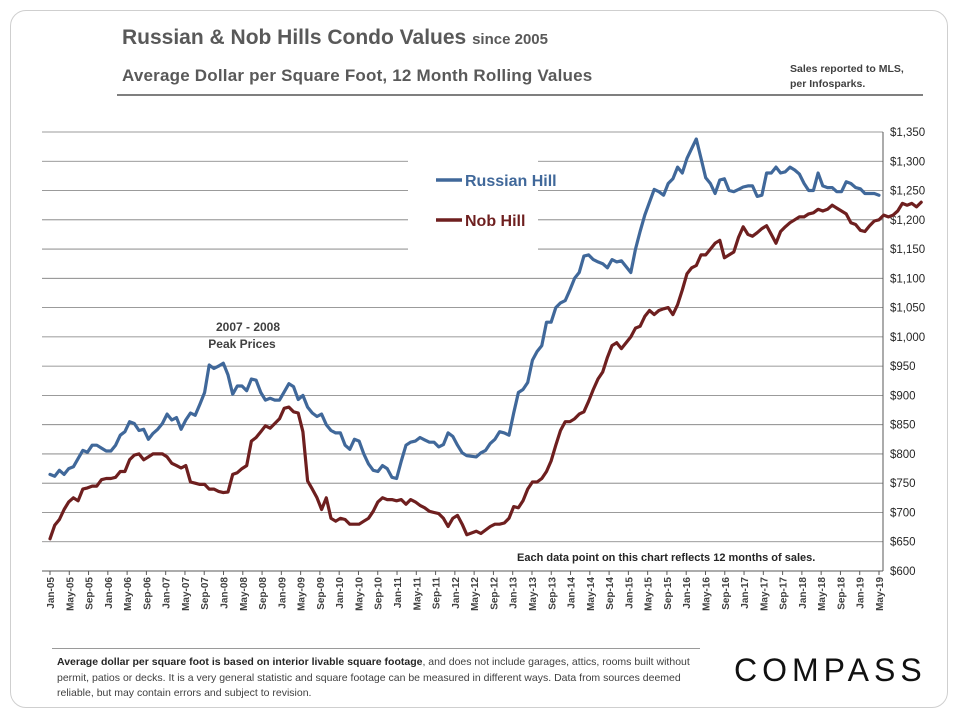 This screenshot has width=960, height=720. Describe the element at coordinates (822, 594) in the screenshot. I see `x-tick-label: May-18` at that location.